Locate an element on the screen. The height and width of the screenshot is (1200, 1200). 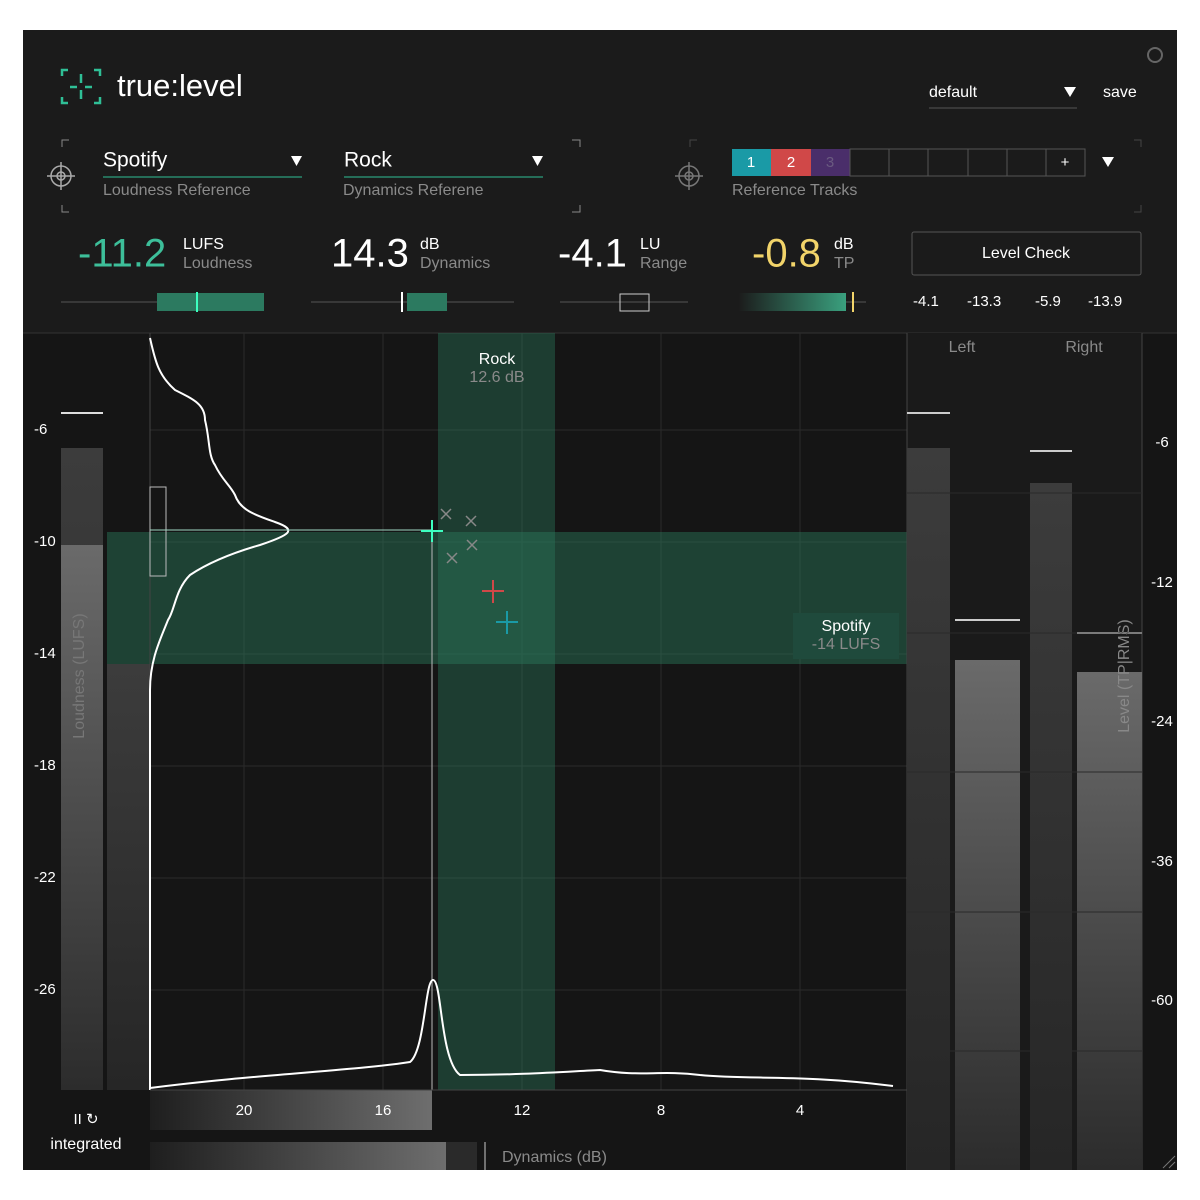
save-button: save is located at coordinates (1120, 92).